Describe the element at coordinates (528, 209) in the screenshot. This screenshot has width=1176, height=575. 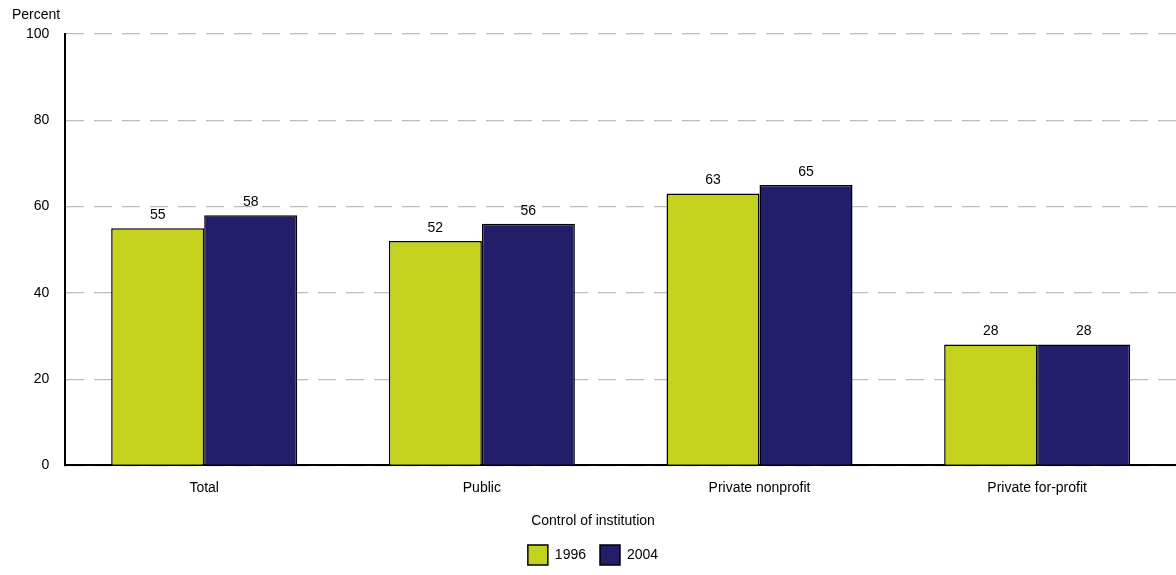
I see `data-label: 56` at that location.